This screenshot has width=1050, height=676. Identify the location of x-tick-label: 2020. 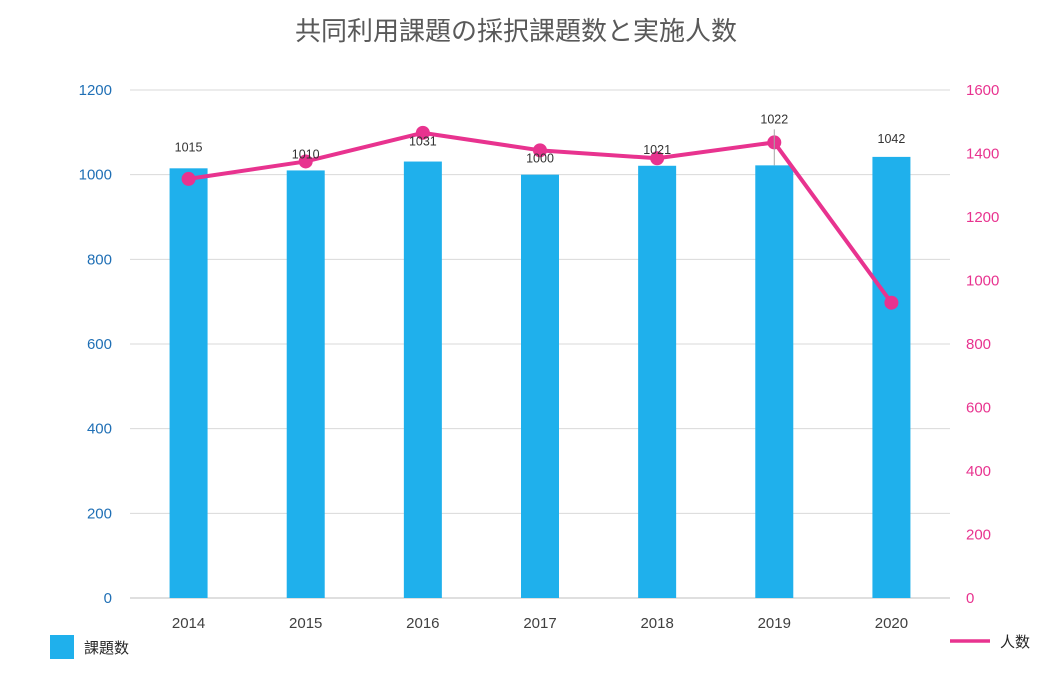
(891, 623).